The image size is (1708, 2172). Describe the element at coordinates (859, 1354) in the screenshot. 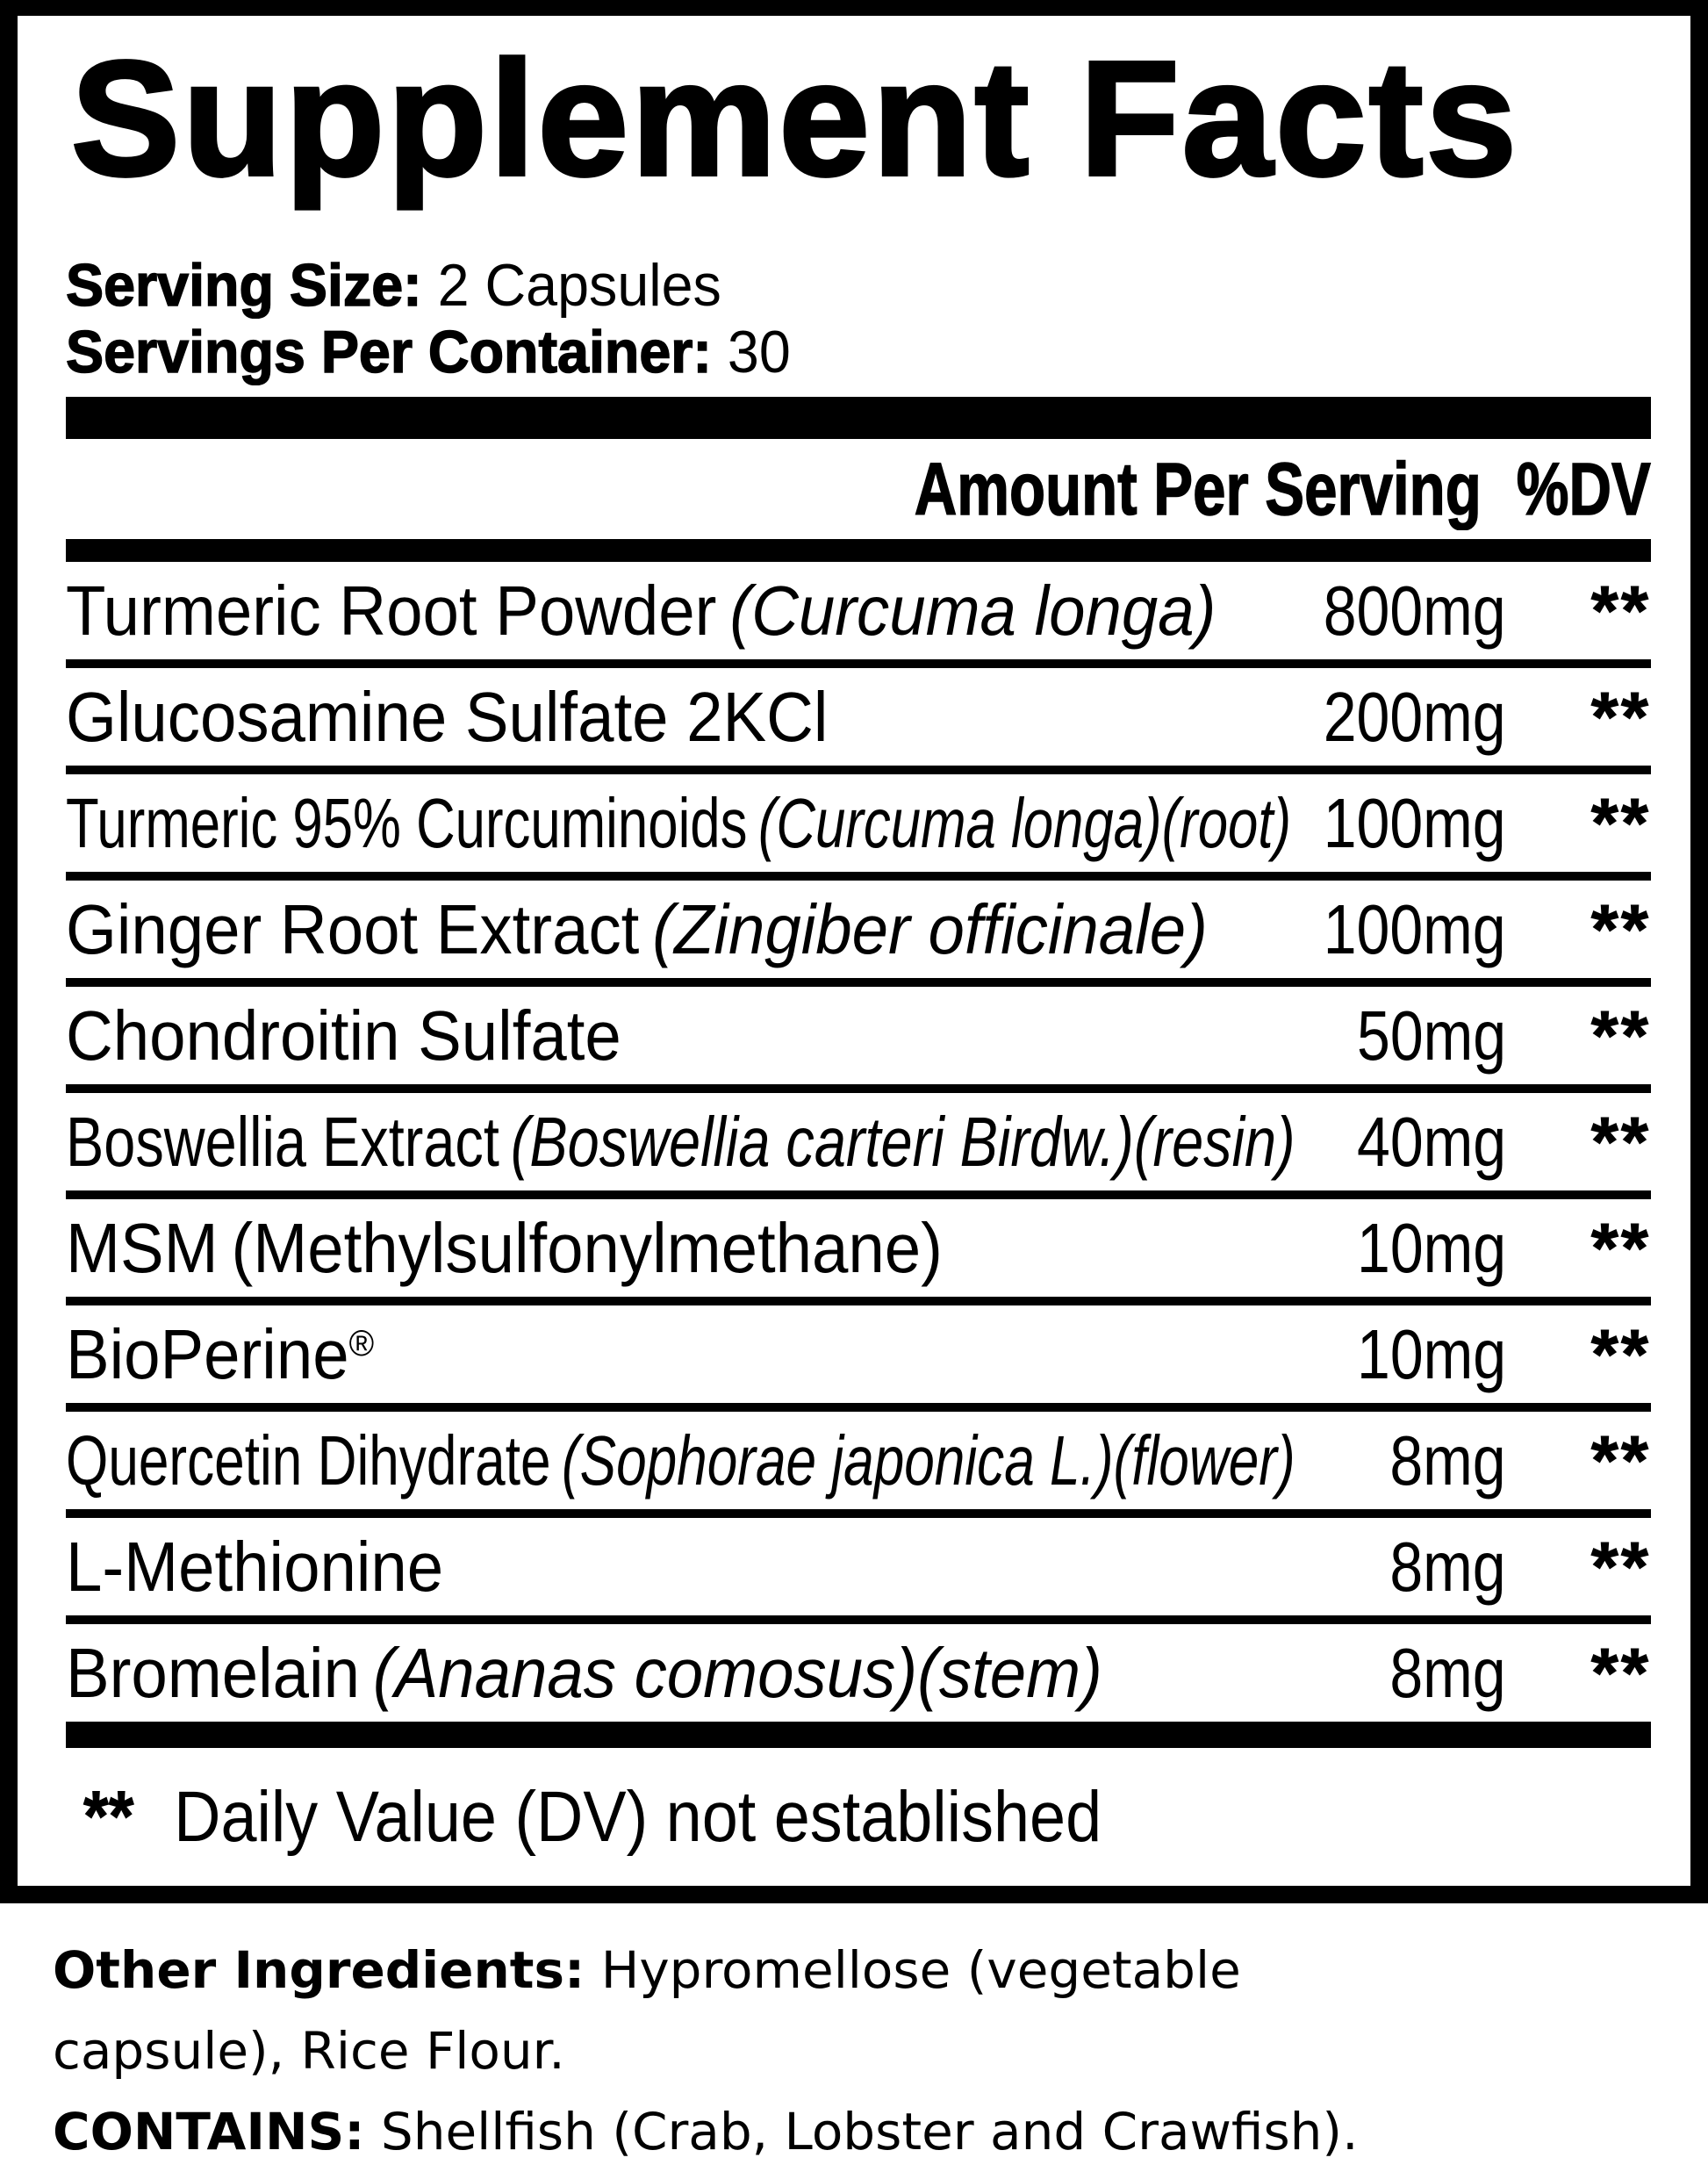

I see `ingredient-row: BioPerine® 10mg **` at that location.